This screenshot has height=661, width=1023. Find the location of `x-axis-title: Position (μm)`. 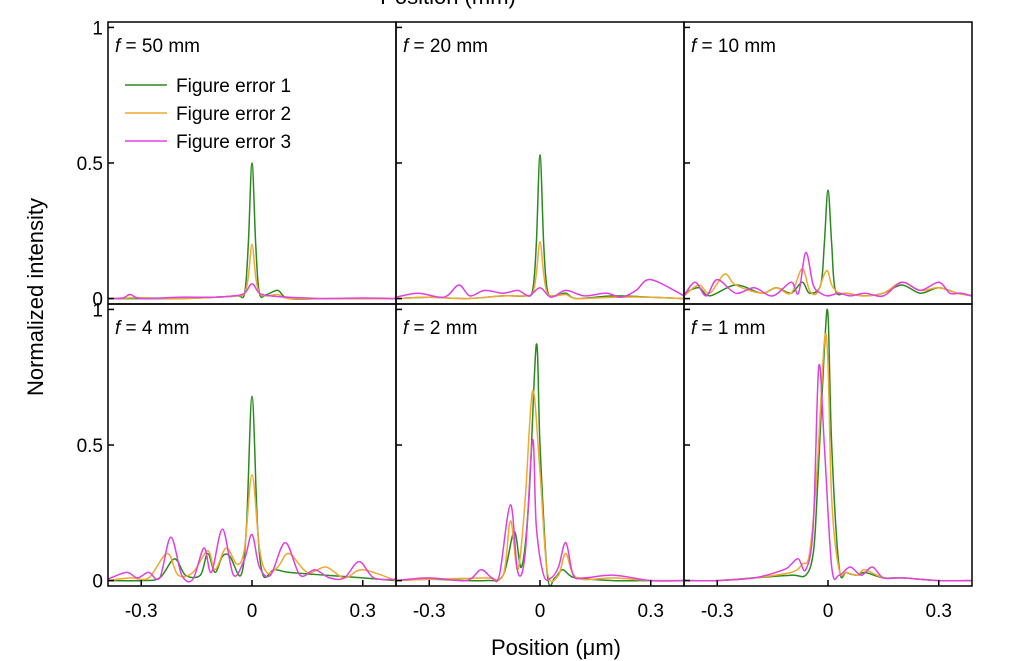

x-axis-title: Position (μm) is located at coordinates (556, 647).